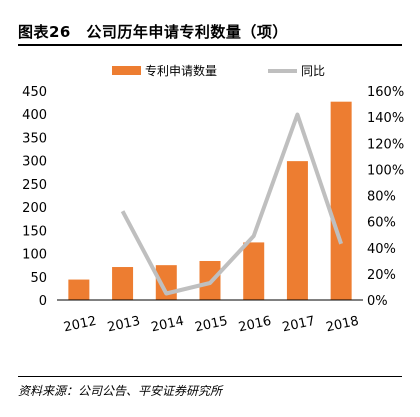 The height and width of the screenshot is (417, 420). What do you see at coordinates (381, 275) in the screenshot?
I see `y-right-tick-label: 20%` at bounding box center [381, 275].